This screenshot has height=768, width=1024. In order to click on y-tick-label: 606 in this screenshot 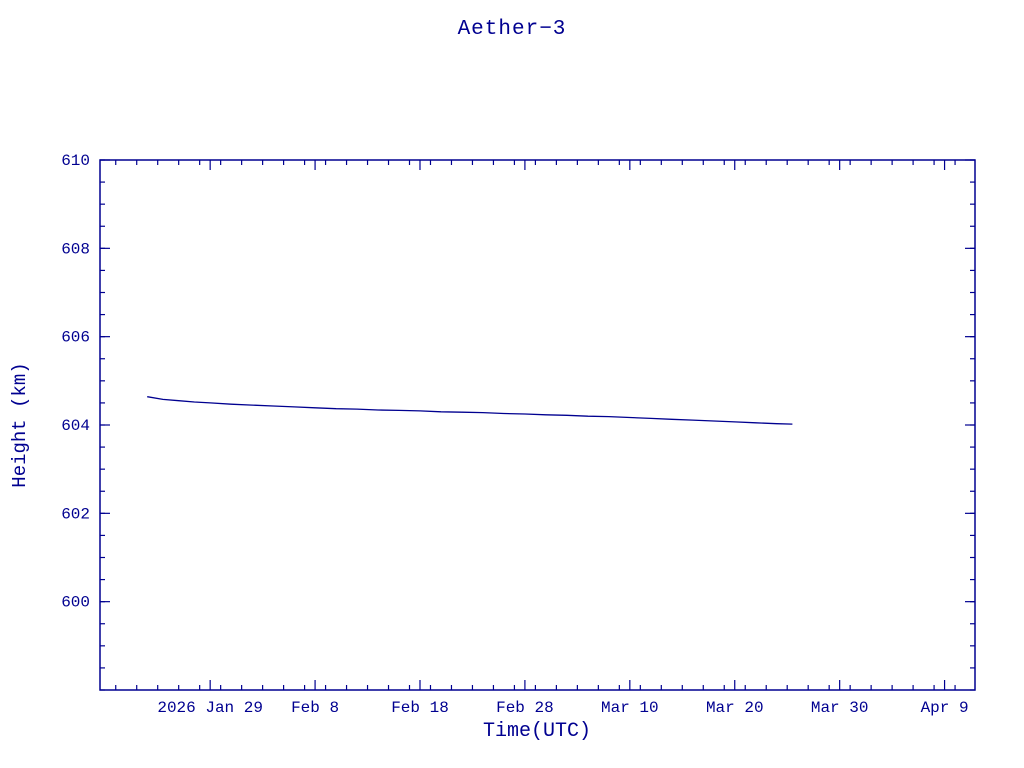, I will do `click(75, 338)`.